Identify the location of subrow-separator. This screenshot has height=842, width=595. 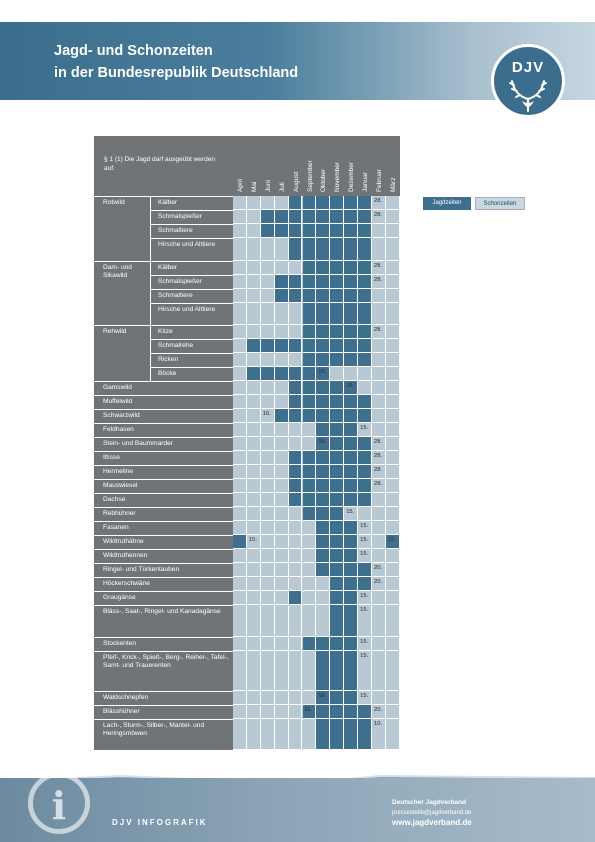
(191, 368).